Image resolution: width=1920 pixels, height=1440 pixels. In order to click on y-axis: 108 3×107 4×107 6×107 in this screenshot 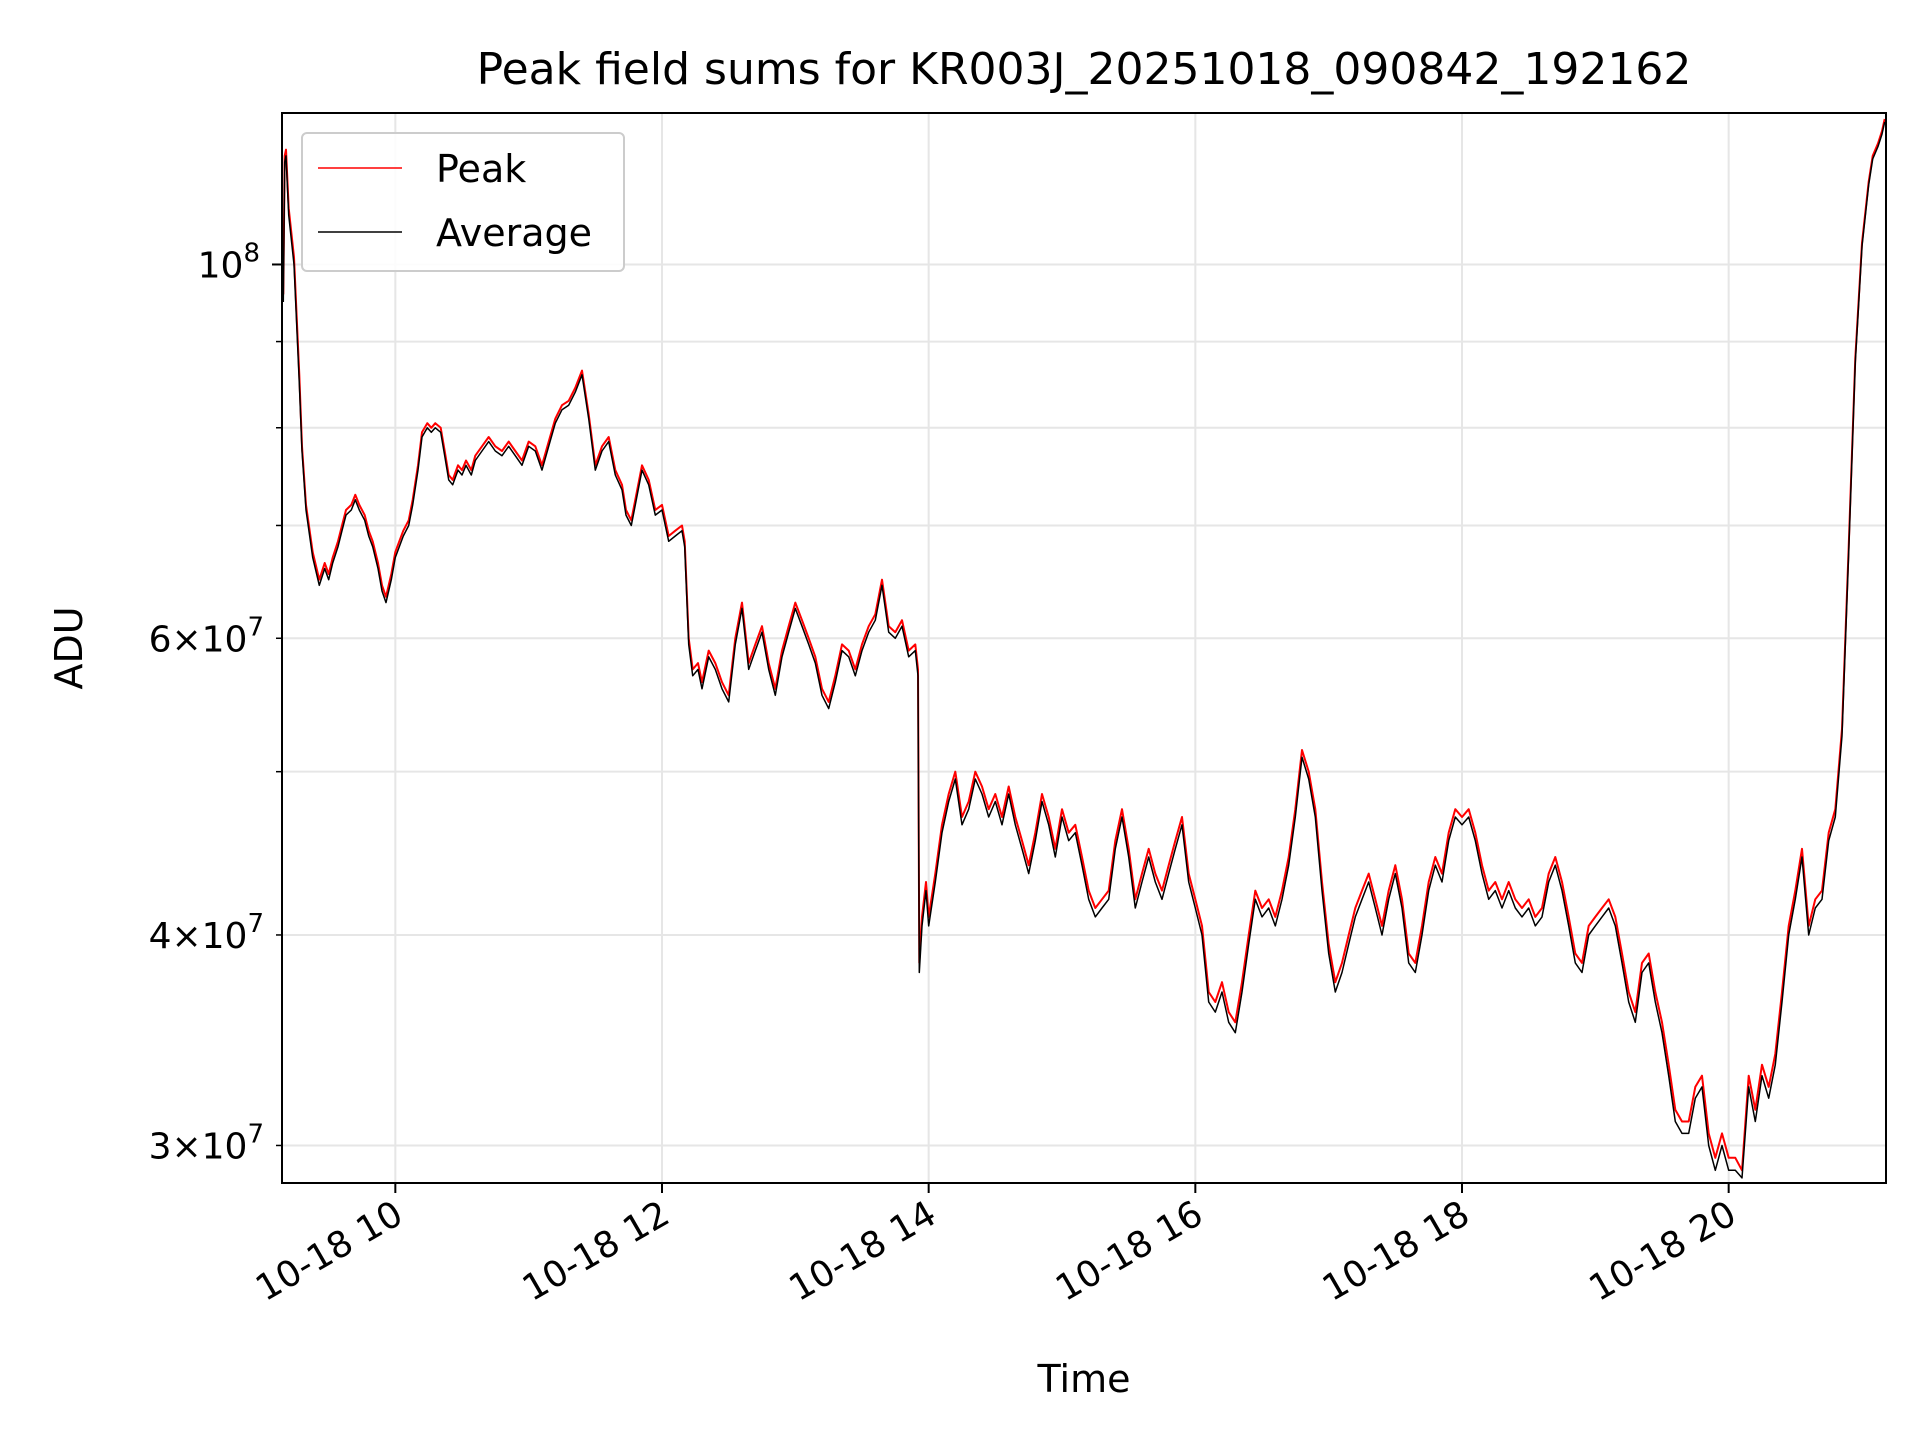, I will do `click(215, 702)`.